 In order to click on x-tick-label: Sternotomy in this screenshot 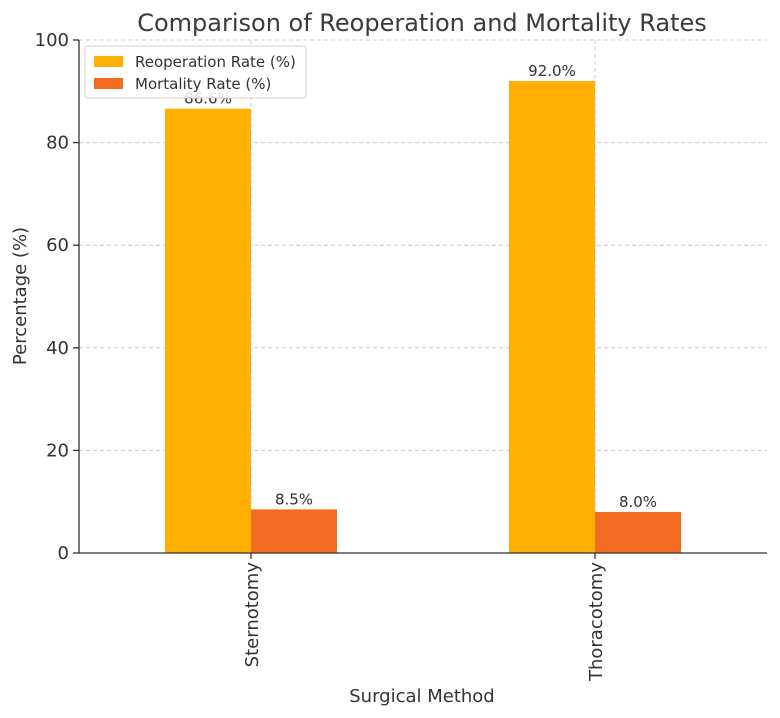, I will do `click(252, 615)`.